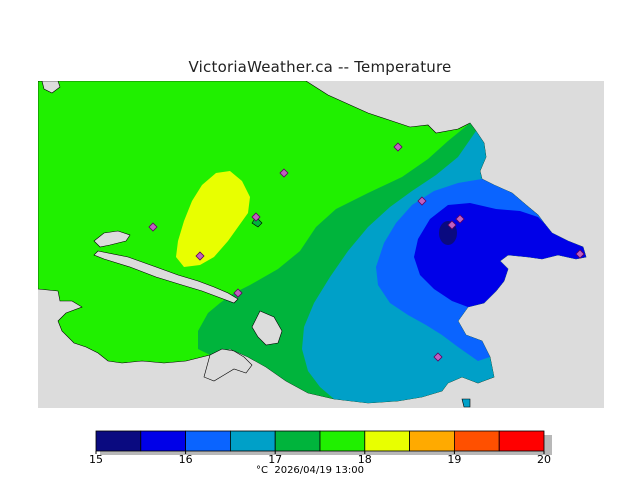  Describe the element at coordinates (275, 459) in the screenshot. I see `legend-tick-label: 17` at that location.